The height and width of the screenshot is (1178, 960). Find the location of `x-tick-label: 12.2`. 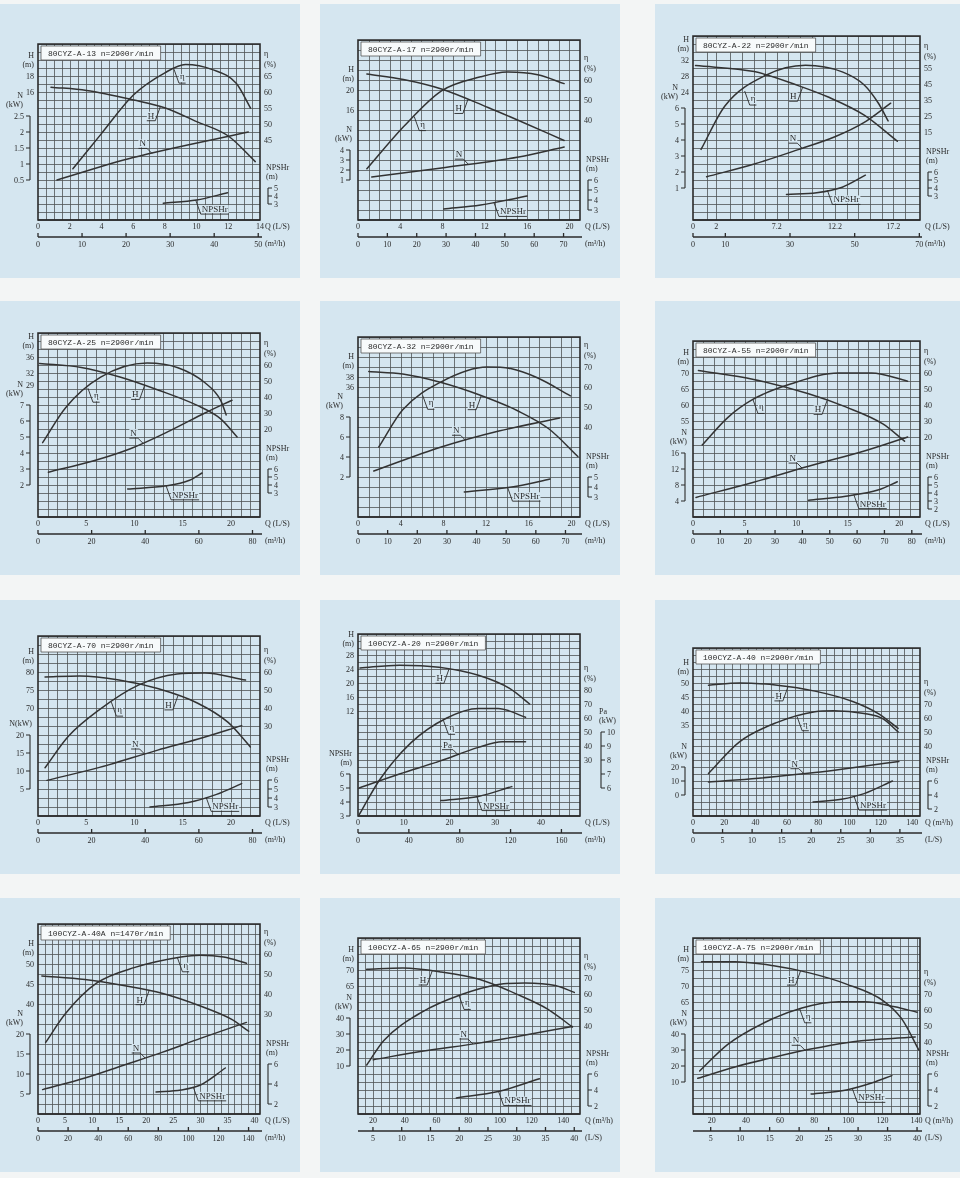

x-tick-label: 12.2 is located at coordinates (835, 227).